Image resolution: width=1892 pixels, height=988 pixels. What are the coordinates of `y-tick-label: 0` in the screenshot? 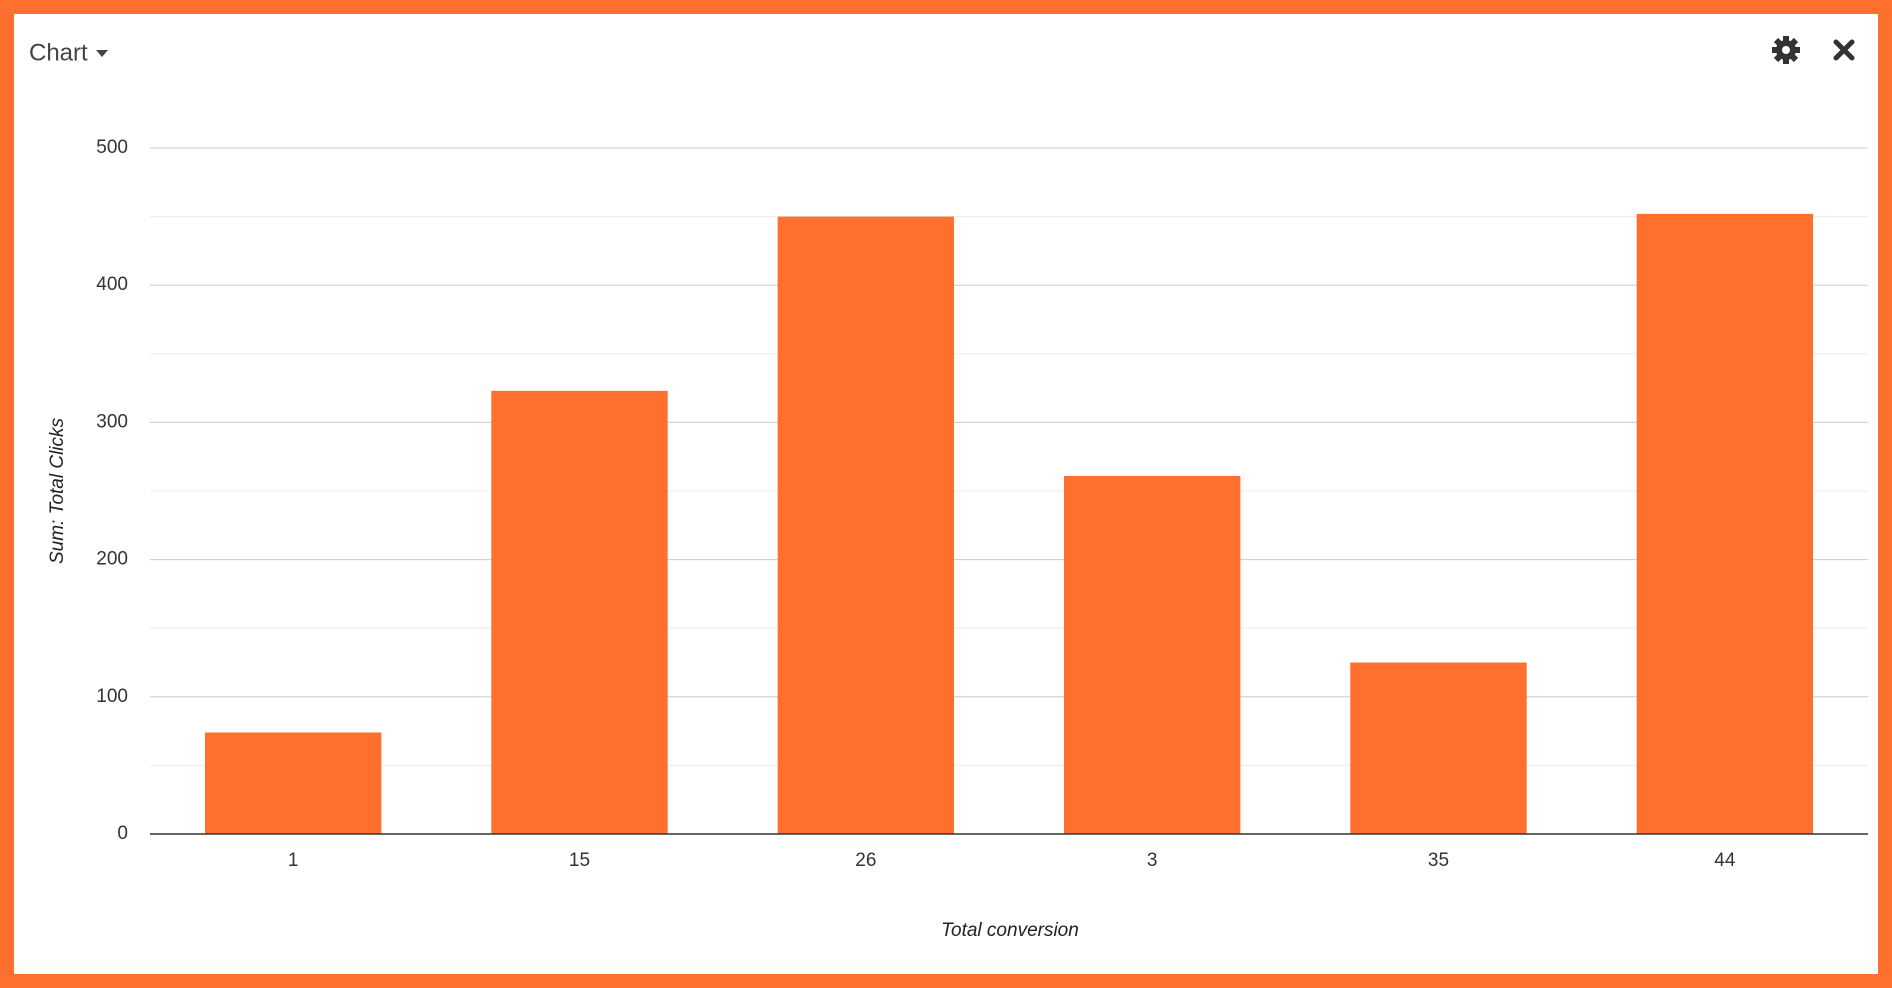 It's located at (122, 833).